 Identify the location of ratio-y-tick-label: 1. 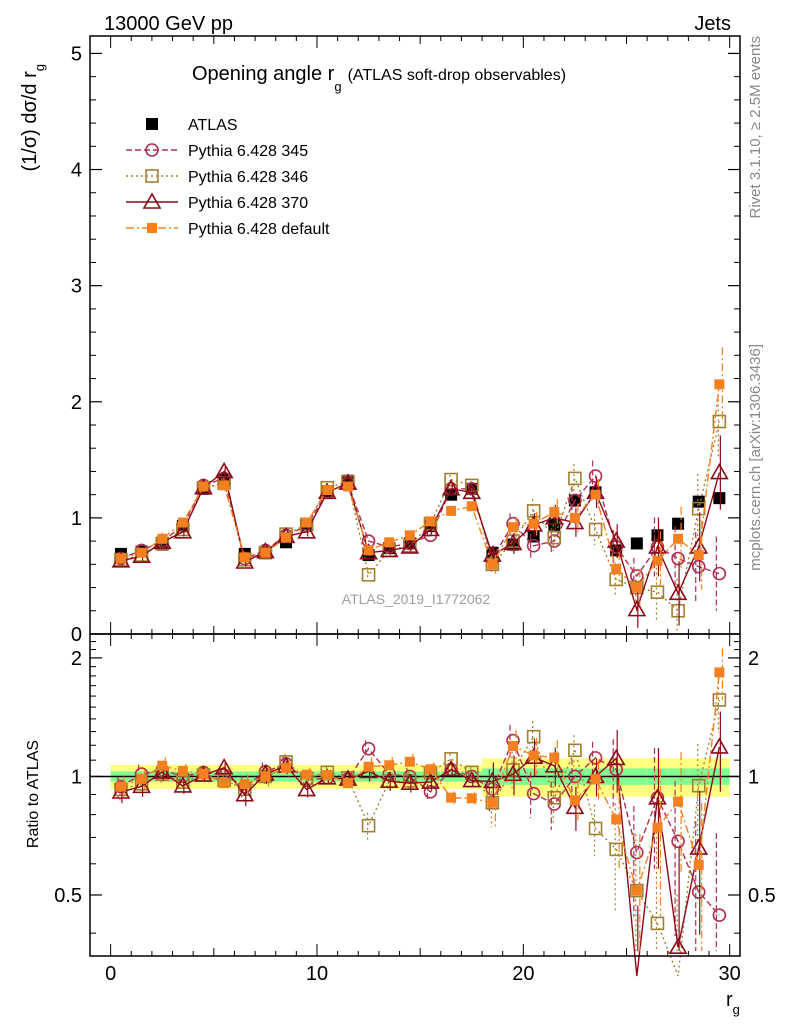
(76, 777).